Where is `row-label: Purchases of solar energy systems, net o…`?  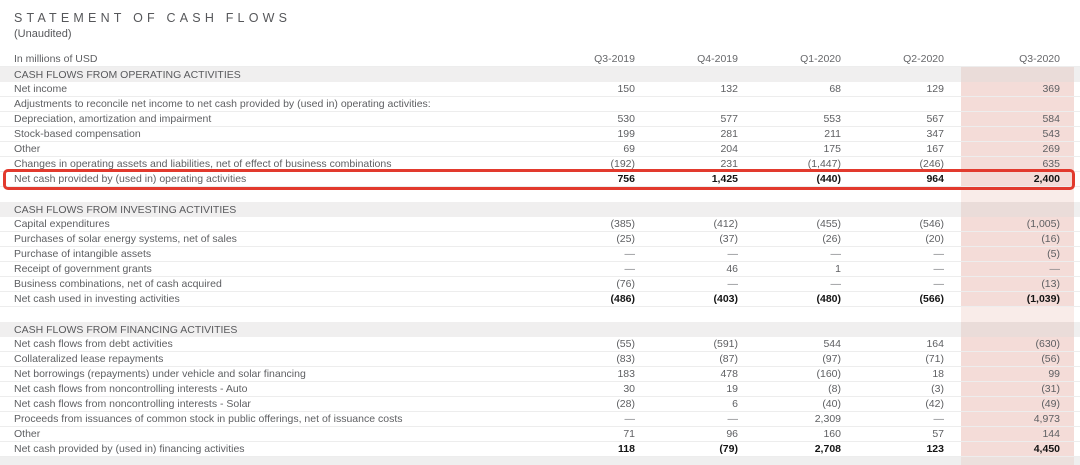 row-label: Purchases of solar energy systems, net o… is located at coordinates (125, 239).